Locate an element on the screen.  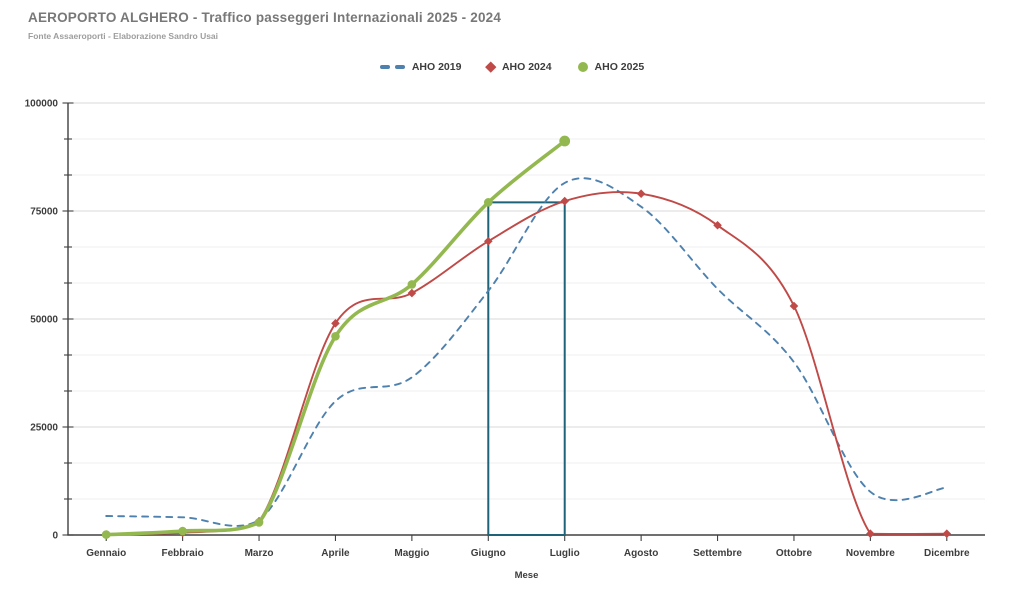
x-tick-label-settembre: Settembre is located at coordinates (717, 553).